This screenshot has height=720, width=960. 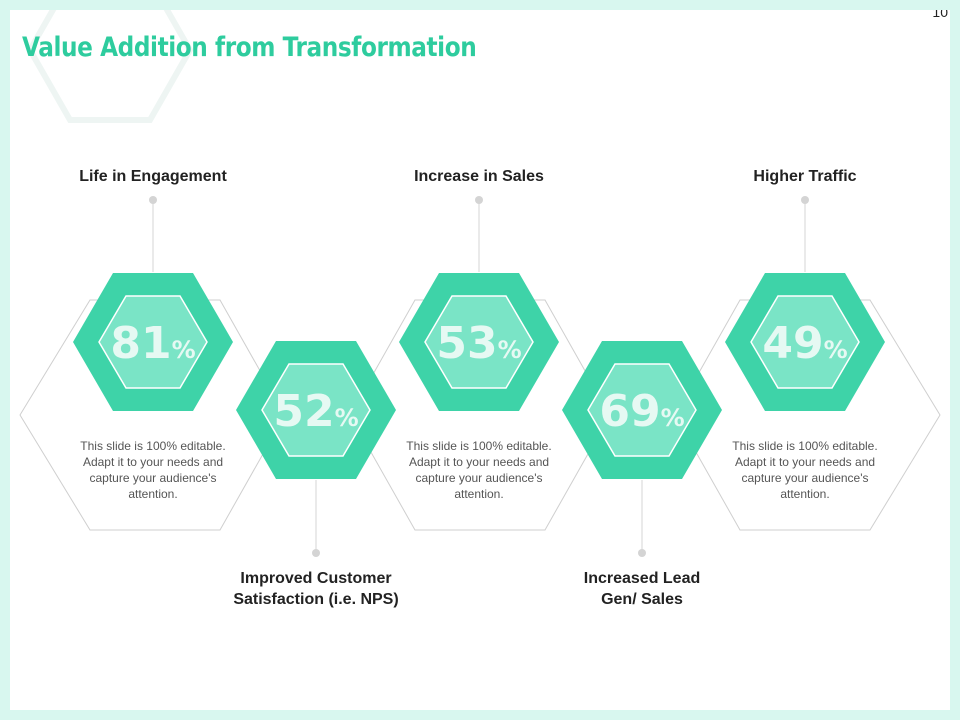 I want to click on svg-text: 69%, so click(x=641, y=411).